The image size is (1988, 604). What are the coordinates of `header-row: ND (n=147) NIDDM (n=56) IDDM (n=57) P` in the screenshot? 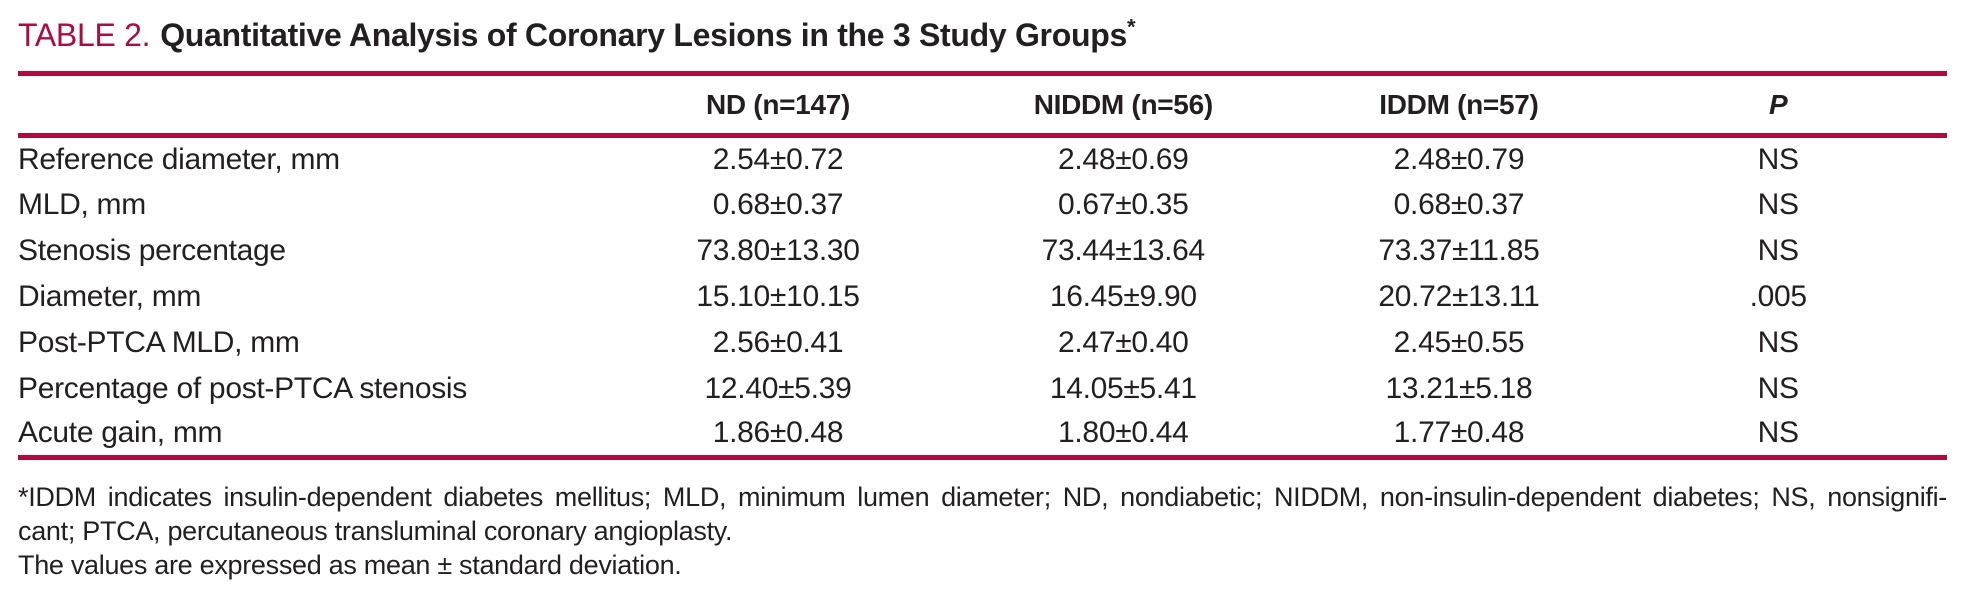 It's located at (982, 104).